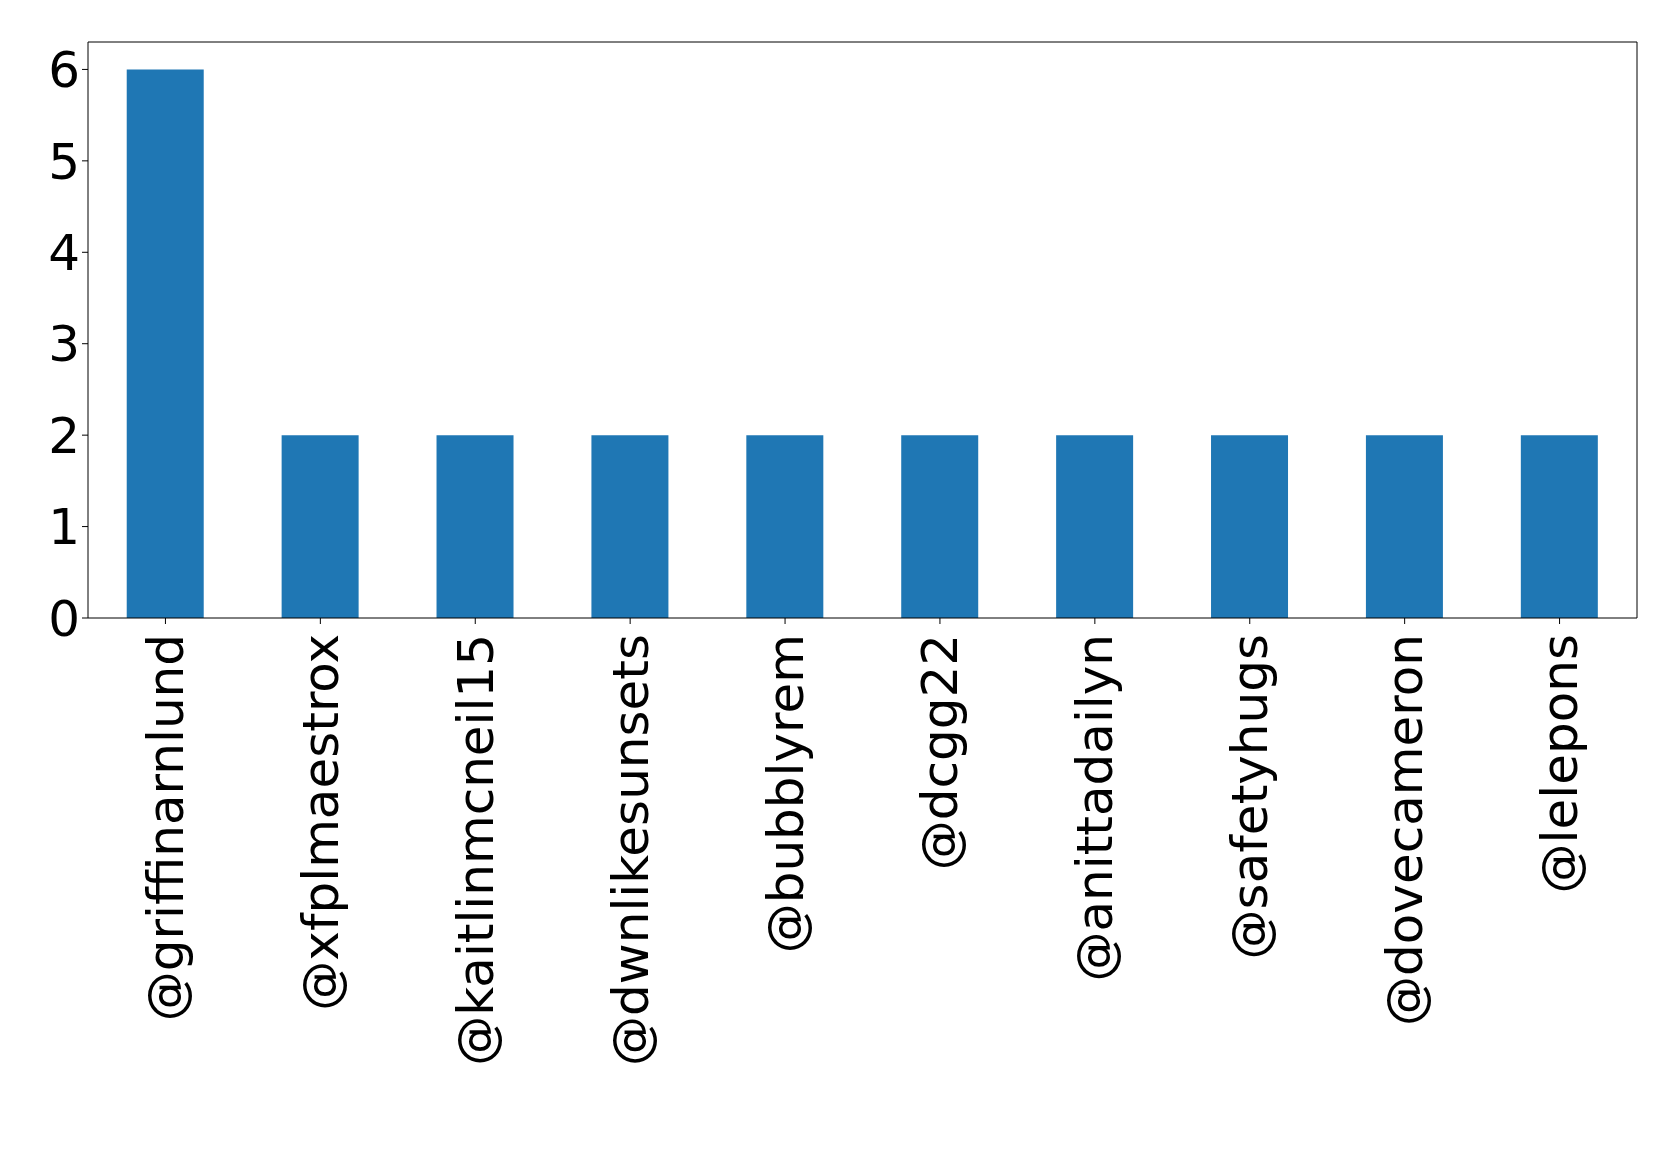 Image resolution: width=1679 pixels, height=1168 pixels. I want to click on x-tick-label: @kaitlinmcneil15, so click(475, 850).